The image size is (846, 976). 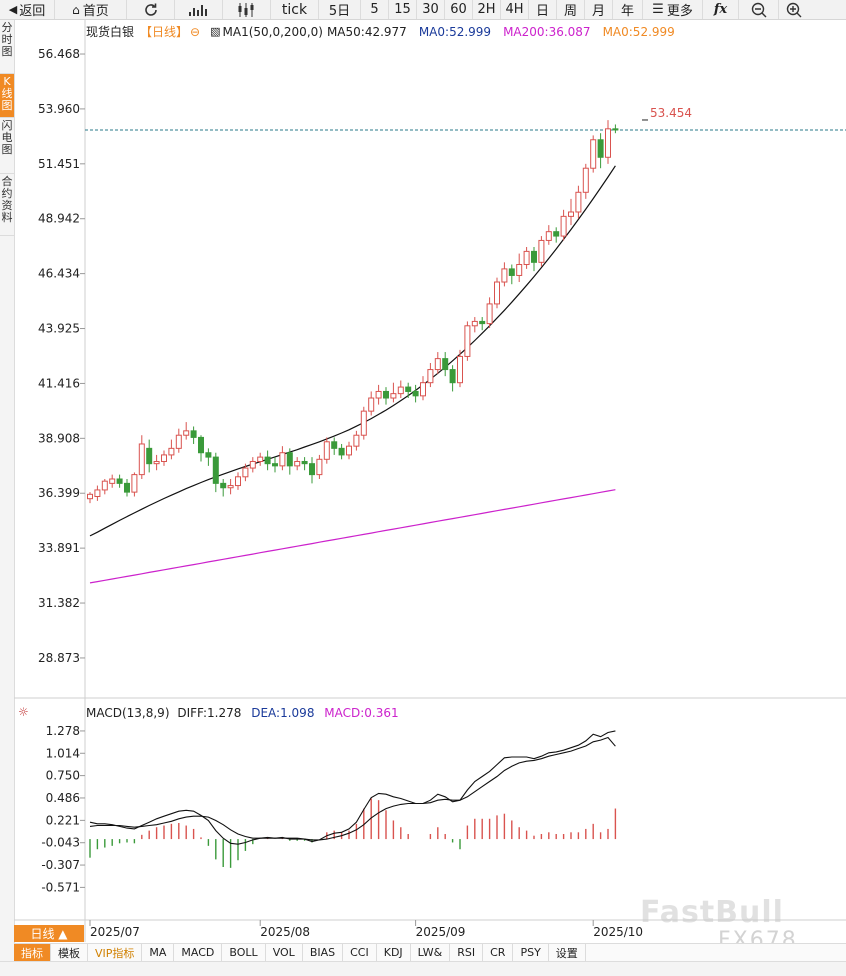 I want to click on period-day-button: 日, so click(x=543, y=9).